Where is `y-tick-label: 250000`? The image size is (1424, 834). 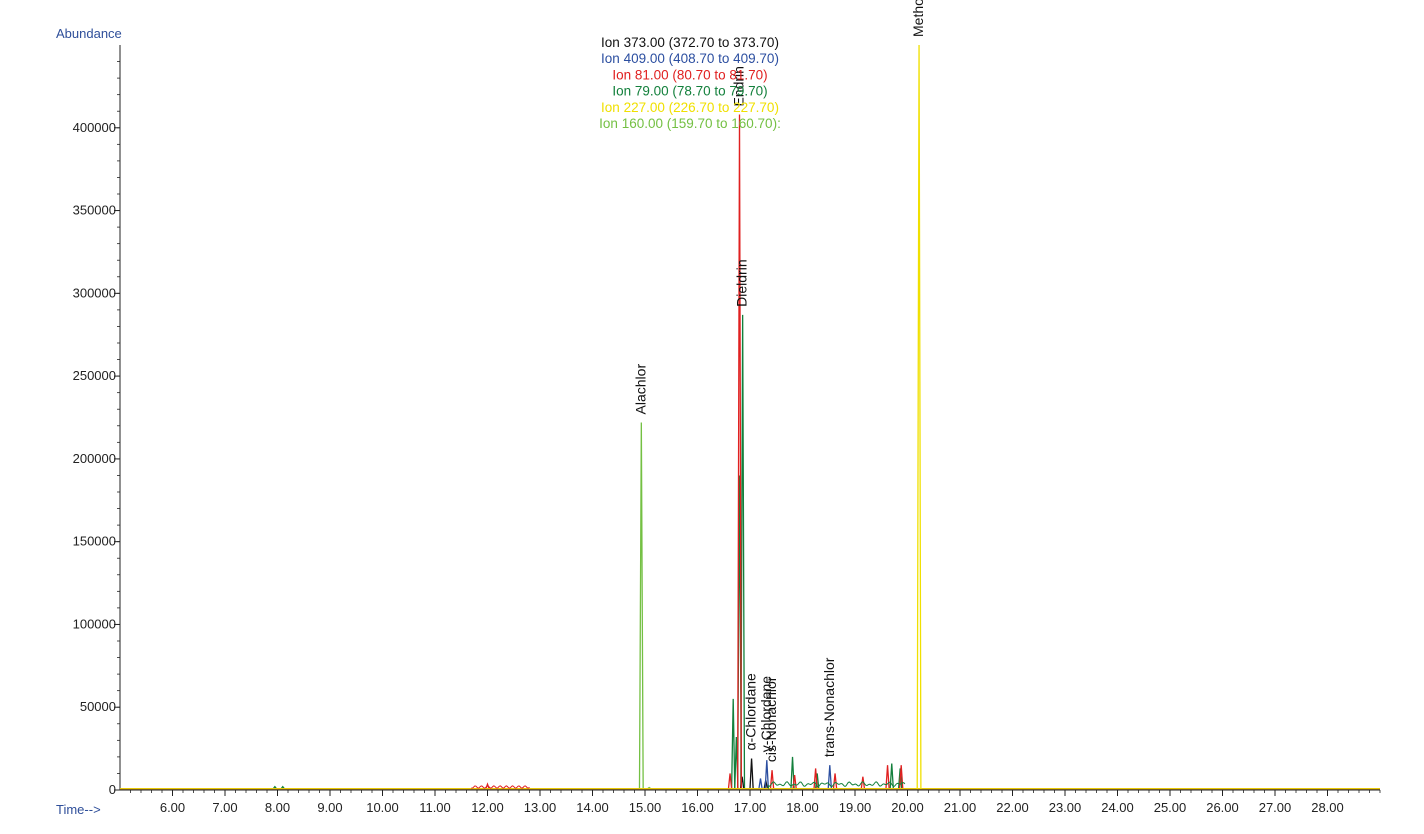
y-tick-label: 250000 is located at coordinates (94, 375).